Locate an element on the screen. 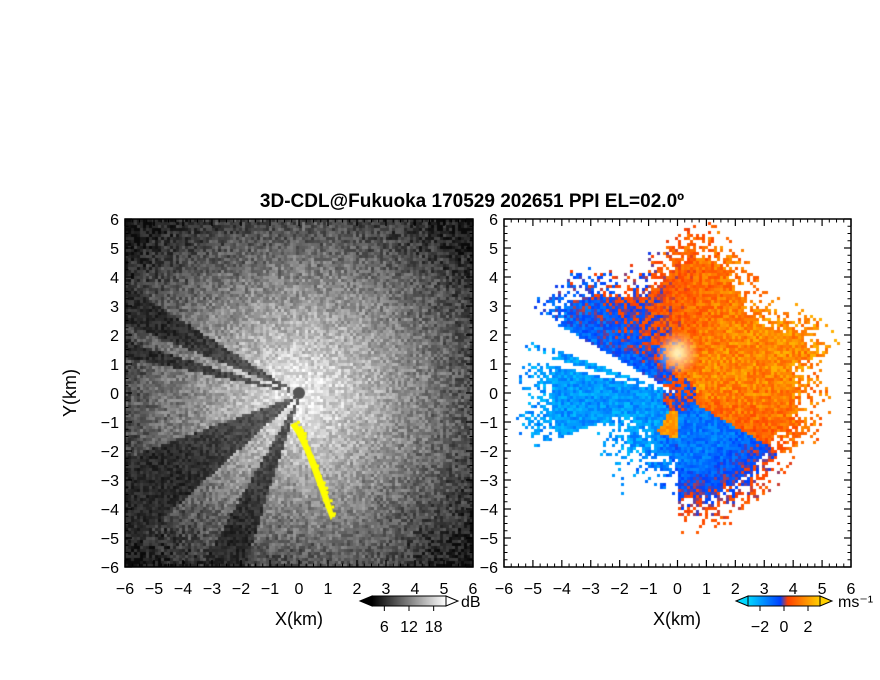 The image size is (880, 680). right-y-tick-label: 0 is located at coordinates (493, 394).